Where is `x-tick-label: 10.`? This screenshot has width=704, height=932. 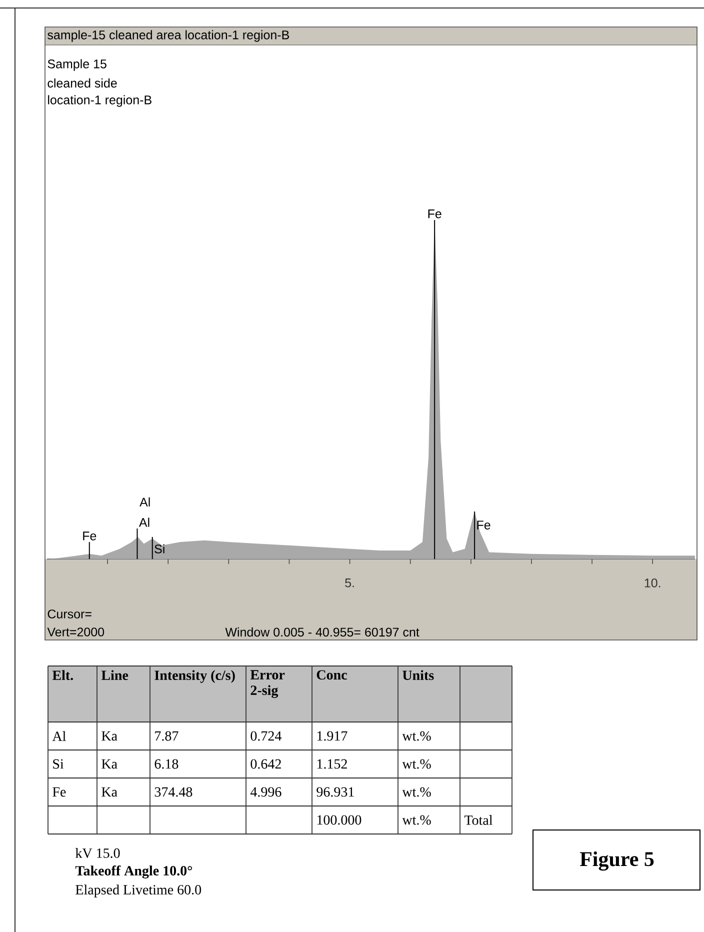 x-tick-label: 10. is located at coordinates (652, 583).